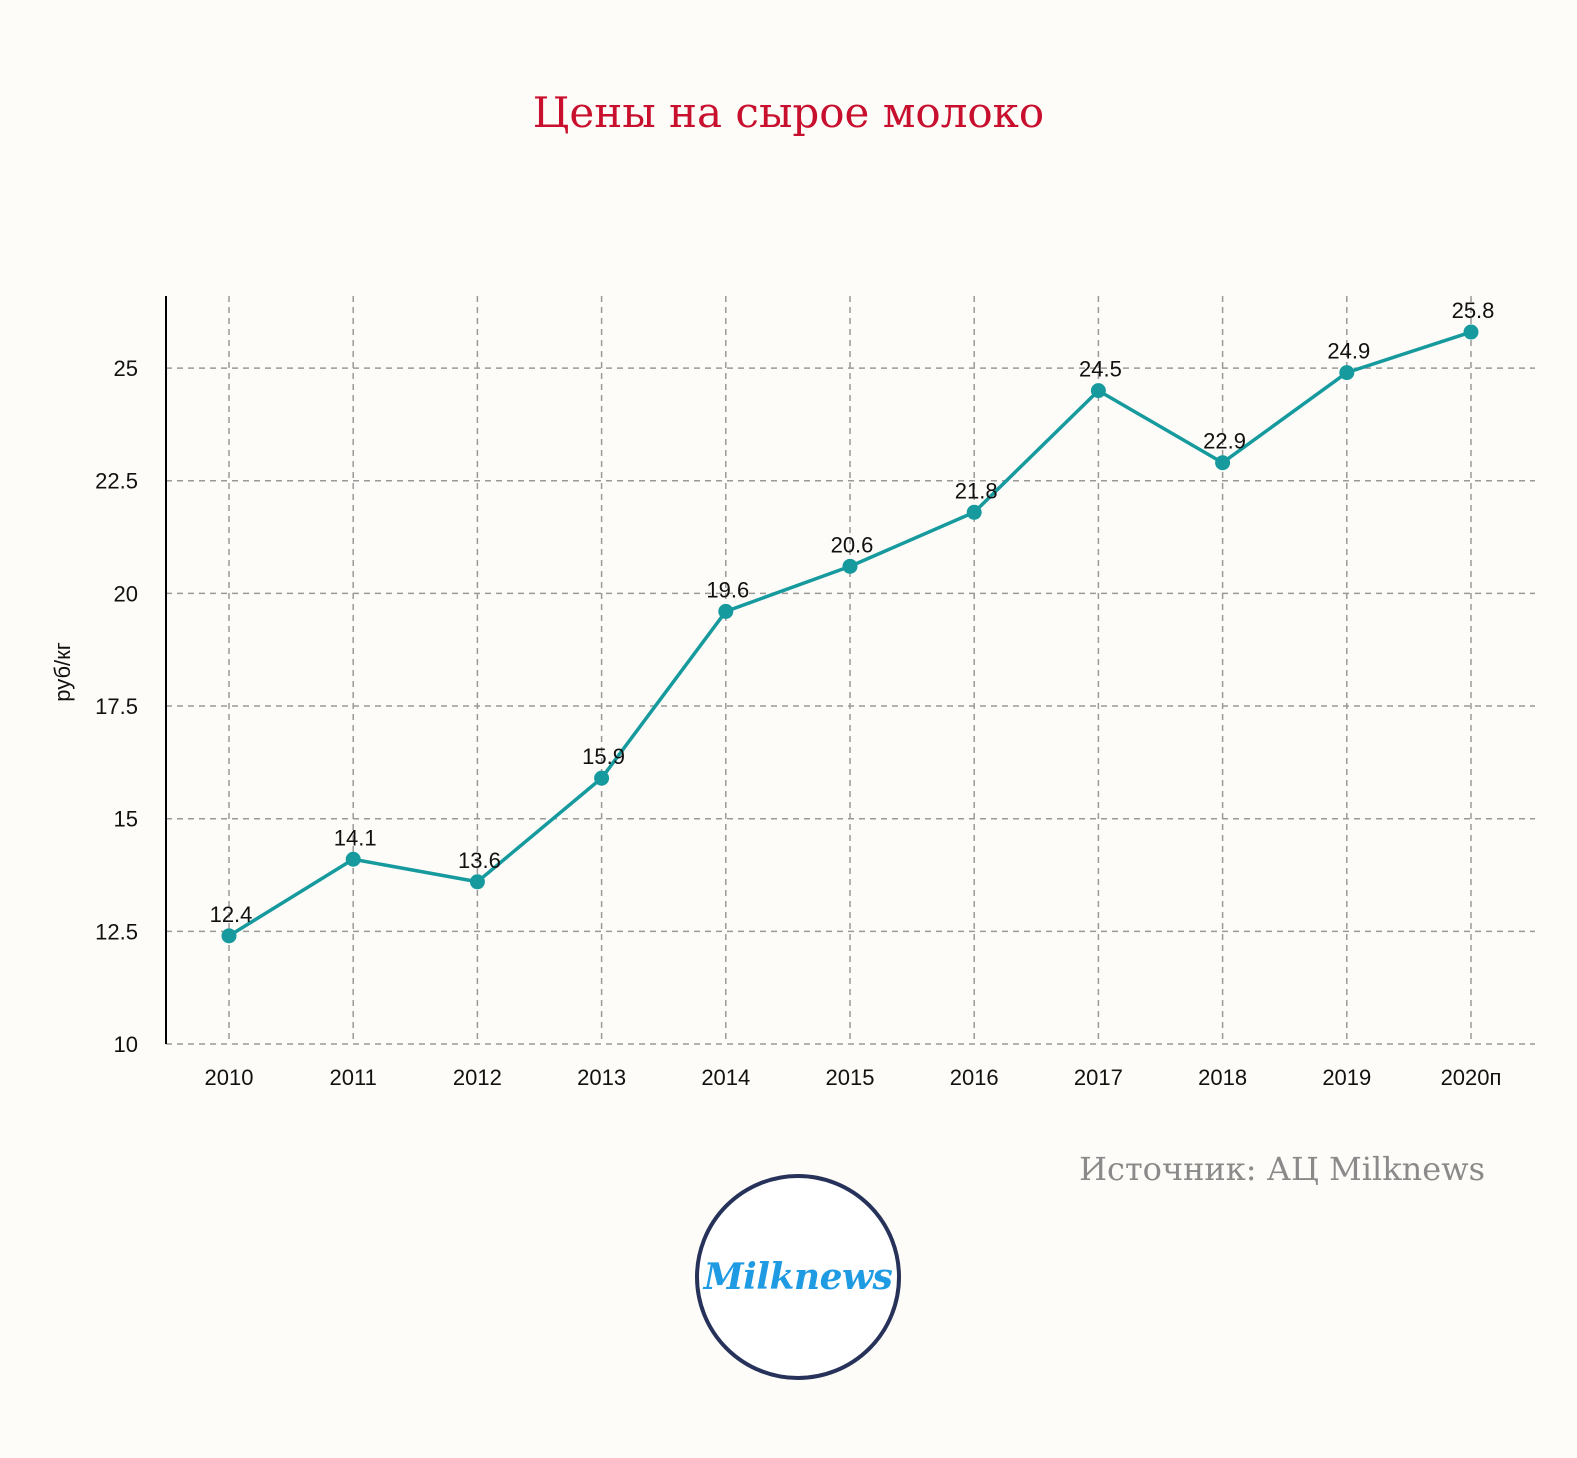 The image size is (1577, 1458). I want to click on x-tick-label: 2019, so click(1346, 1077).